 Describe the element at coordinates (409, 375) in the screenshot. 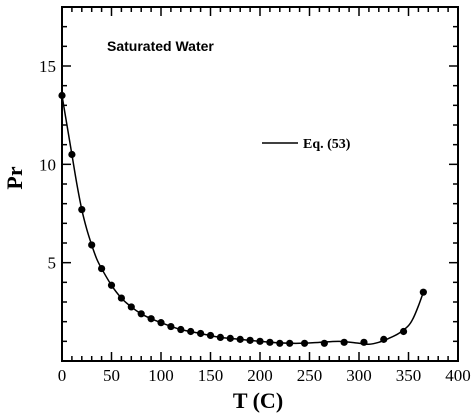

I see `x-tick-label: 350` at that location.